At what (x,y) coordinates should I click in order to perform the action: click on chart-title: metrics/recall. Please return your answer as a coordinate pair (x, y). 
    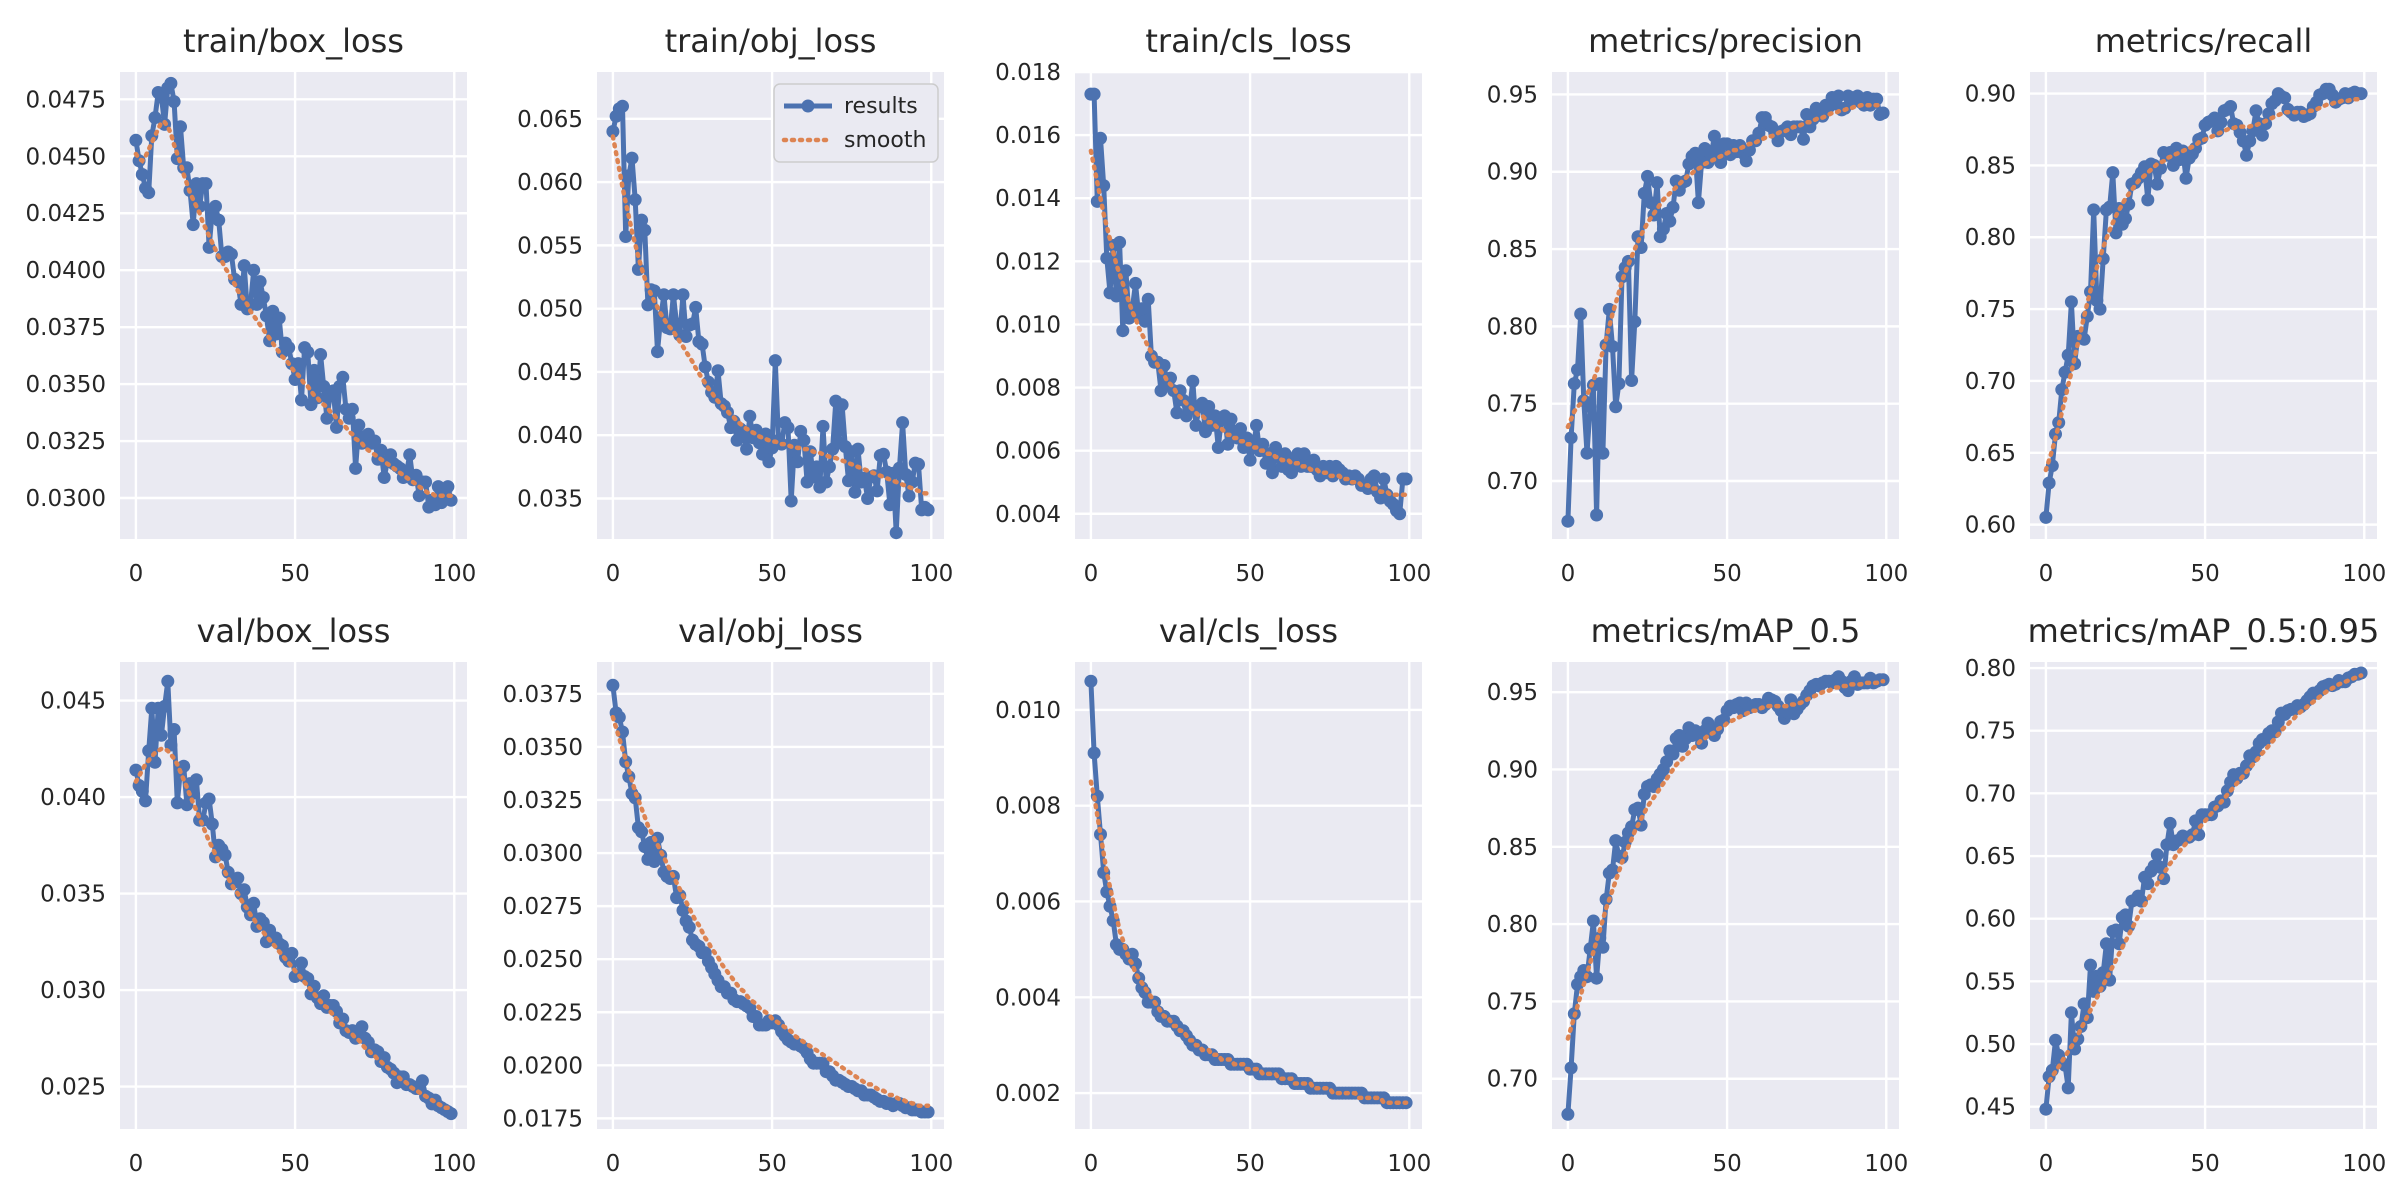
    Looking at the image, I should click on (2204, 41).